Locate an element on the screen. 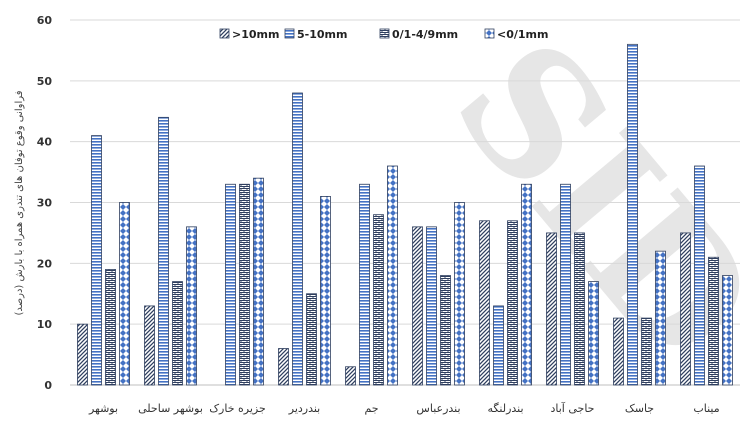 Image resolution: width=747 pixels, height=425 pixels. x-tick-label: جاسک is located at coordinates (639, 408).